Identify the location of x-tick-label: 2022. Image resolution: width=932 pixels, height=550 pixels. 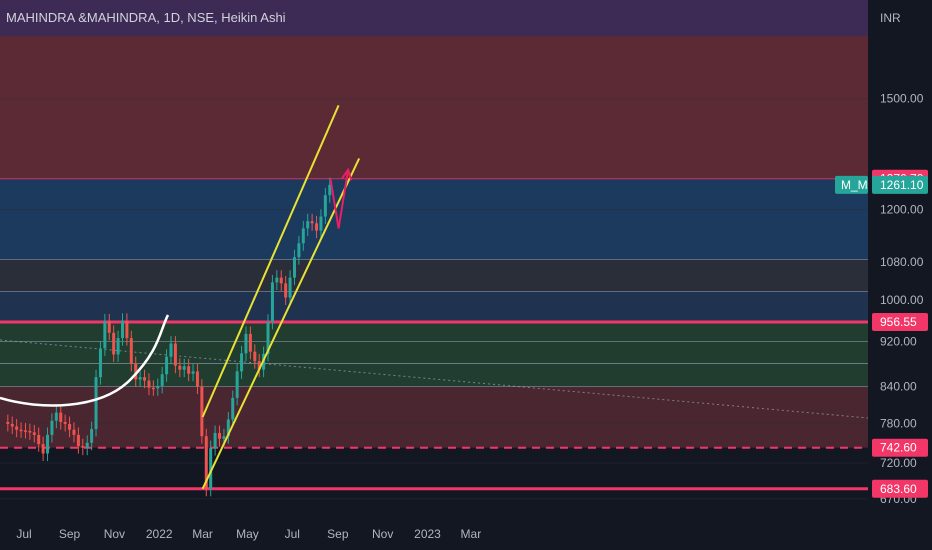
(159, 534).